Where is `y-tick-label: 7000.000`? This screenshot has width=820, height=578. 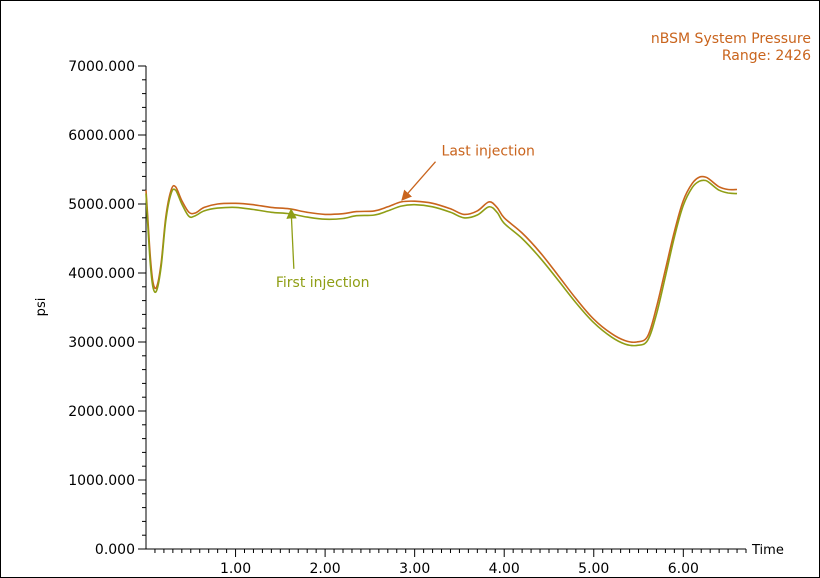
y-tick-label: 7000.000 is located at coordinates (101, 67).